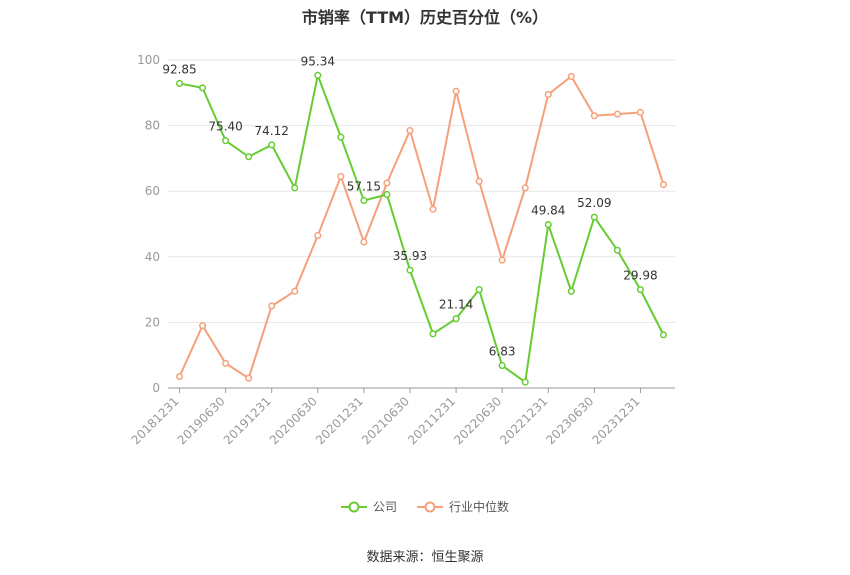 The width and height of the screenshot is (850, 575). I want to click on data-label: 92.85, so click(179, 69).